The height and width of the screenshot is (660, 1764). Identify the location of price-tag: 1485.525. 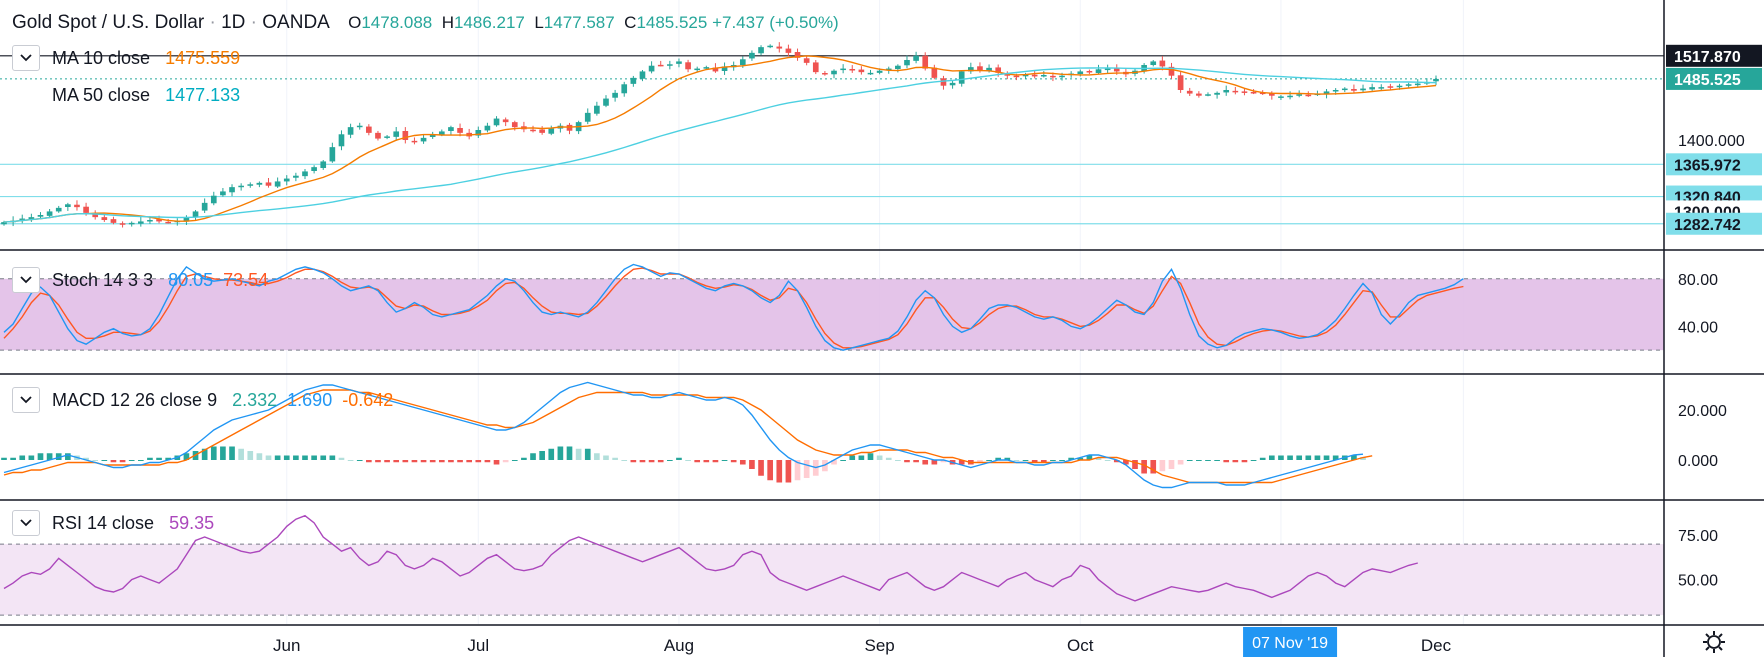
(1714, 78).